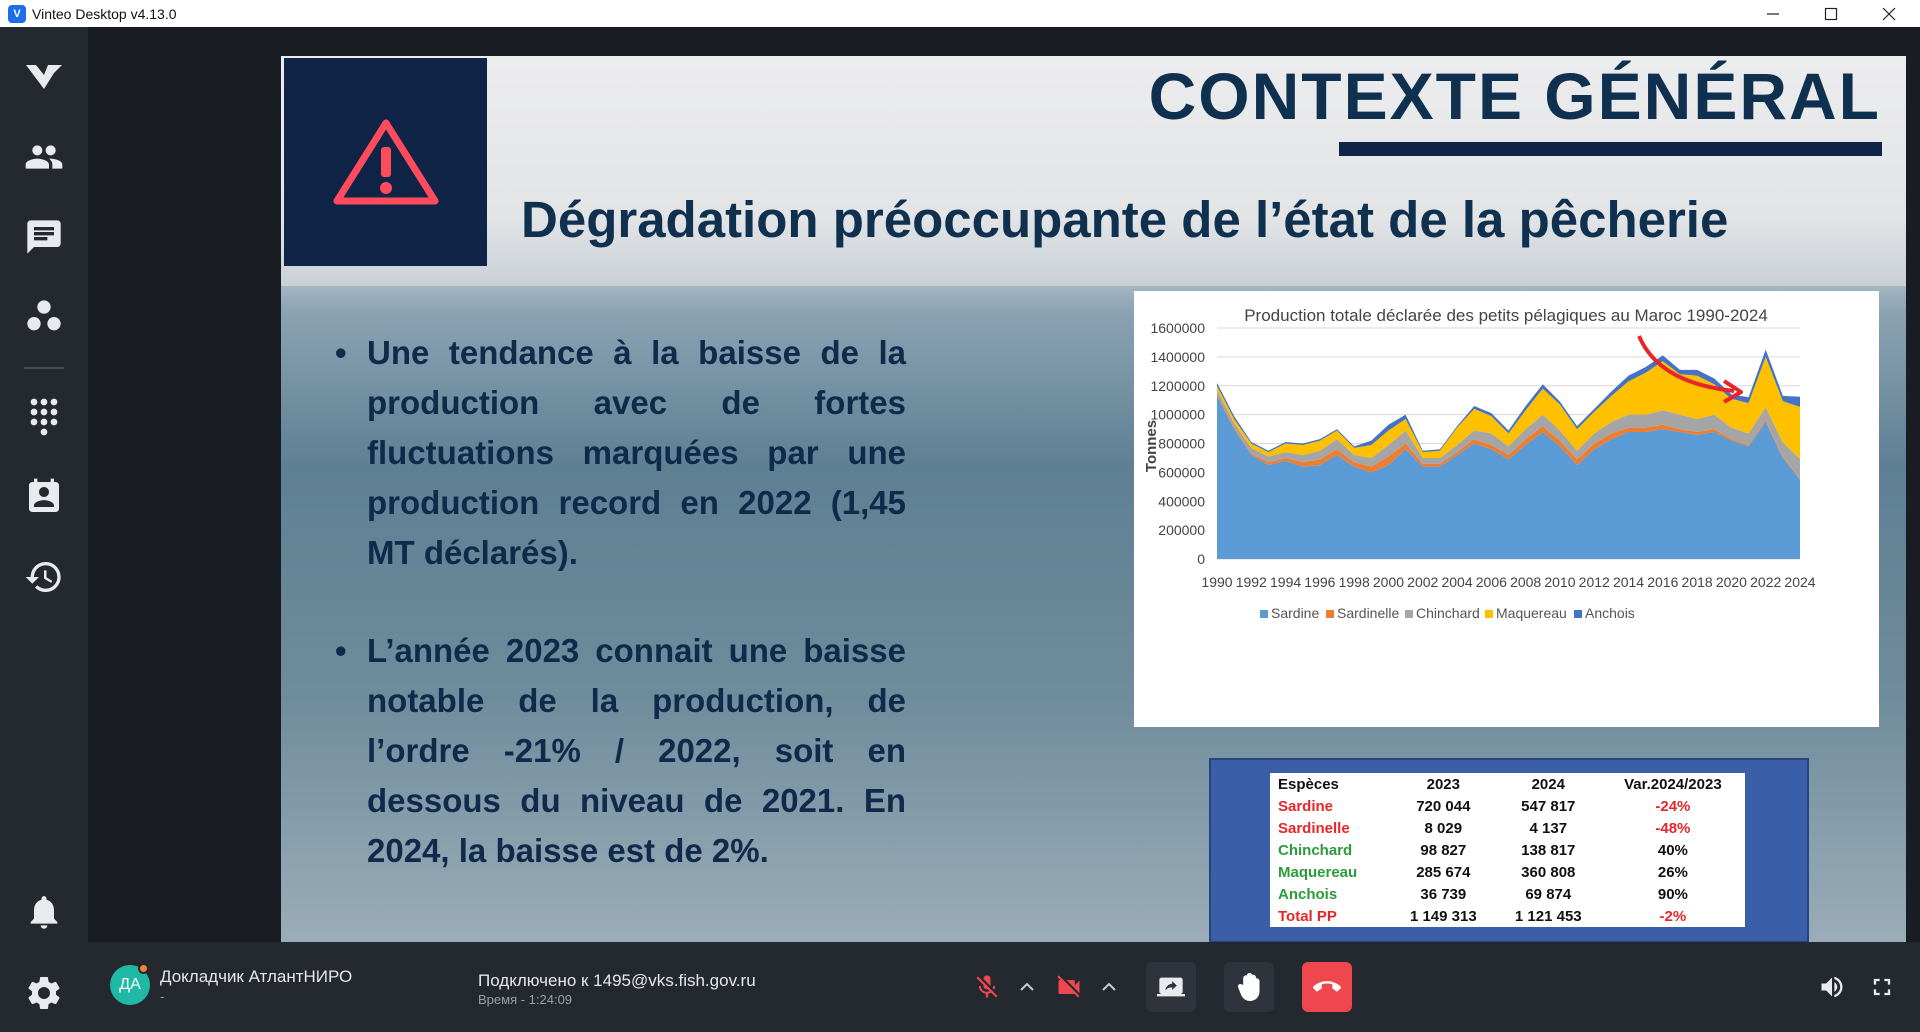  I want to click on user-subtitle: -, so click(162, 996).